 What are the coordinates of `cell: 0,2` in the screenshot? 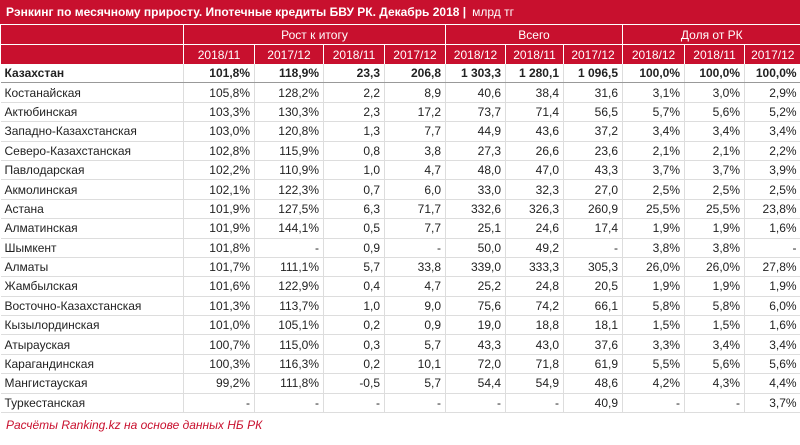 It's located at (354, 364).